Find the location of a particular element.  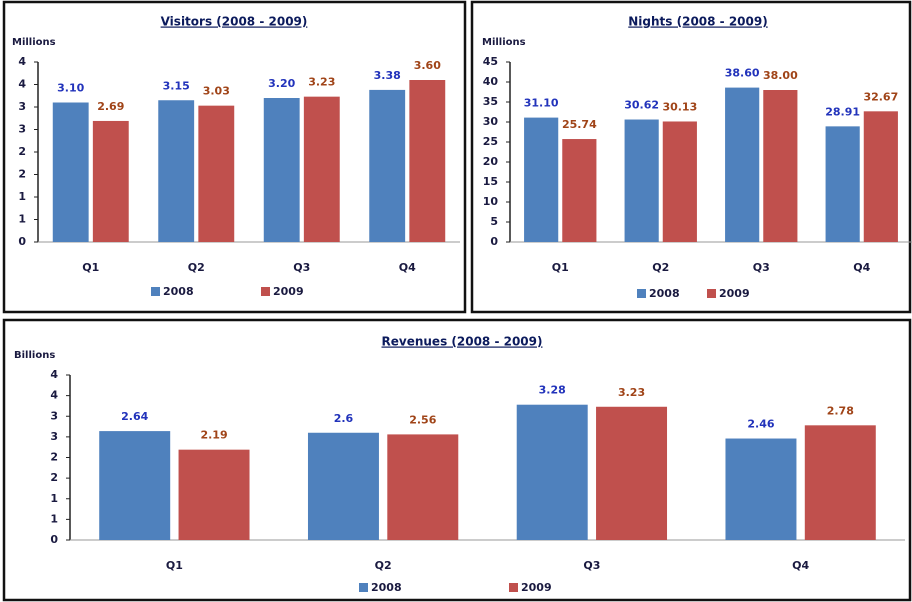

data-label: 28.91 is located at coordinates (842, 111).